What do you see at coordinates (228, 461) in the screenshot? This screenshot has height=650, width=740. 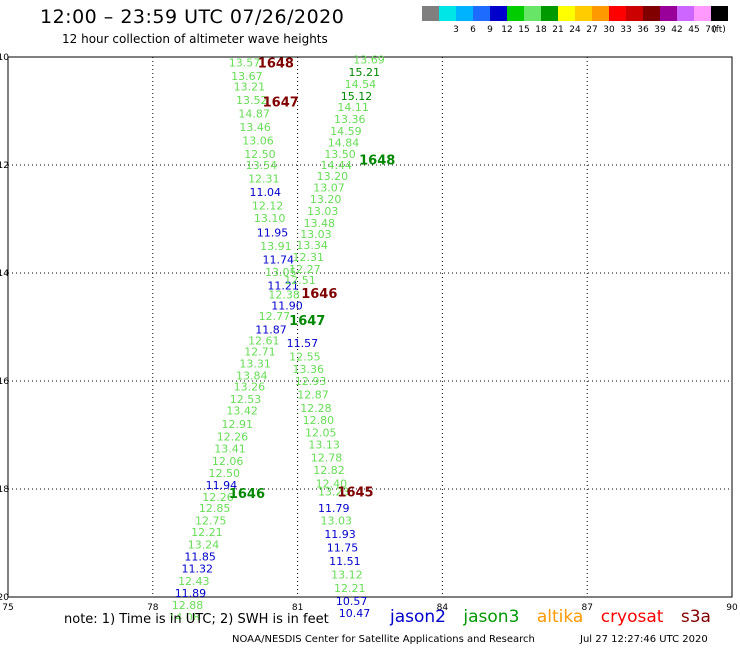 I see `wave-height-value: 12.06` at bounding box center [228, 461].